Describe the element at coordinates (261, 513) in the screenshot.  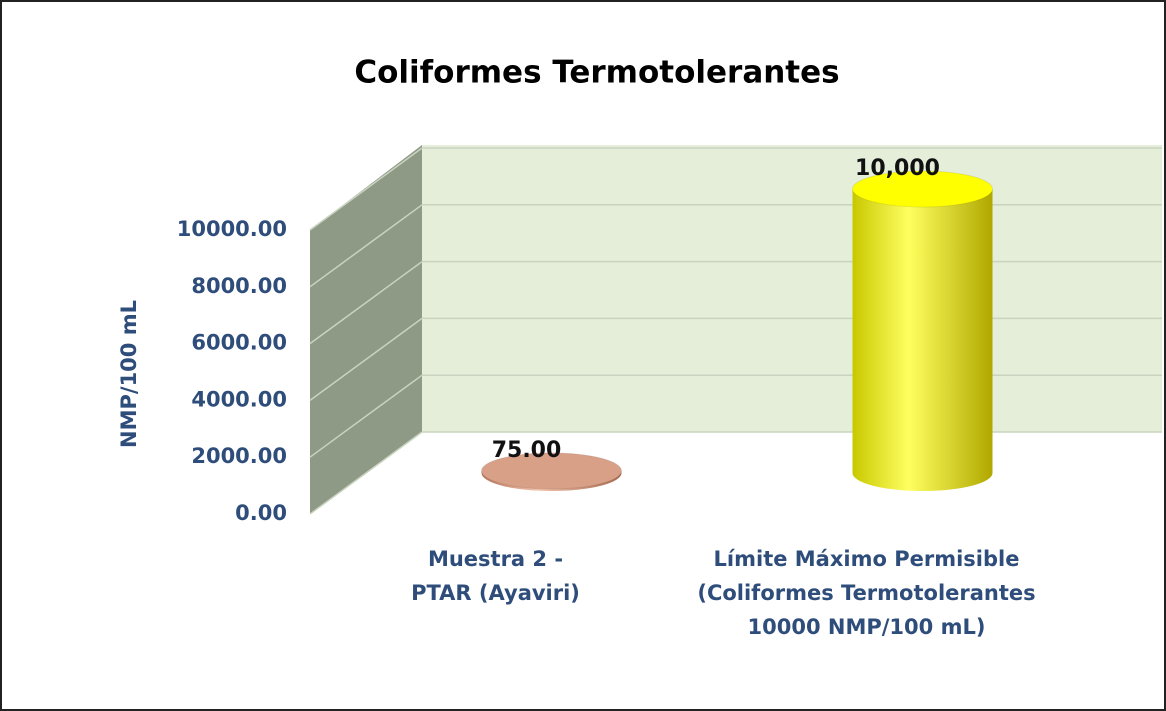
I see `y-tick-label: 0.00` at that location.